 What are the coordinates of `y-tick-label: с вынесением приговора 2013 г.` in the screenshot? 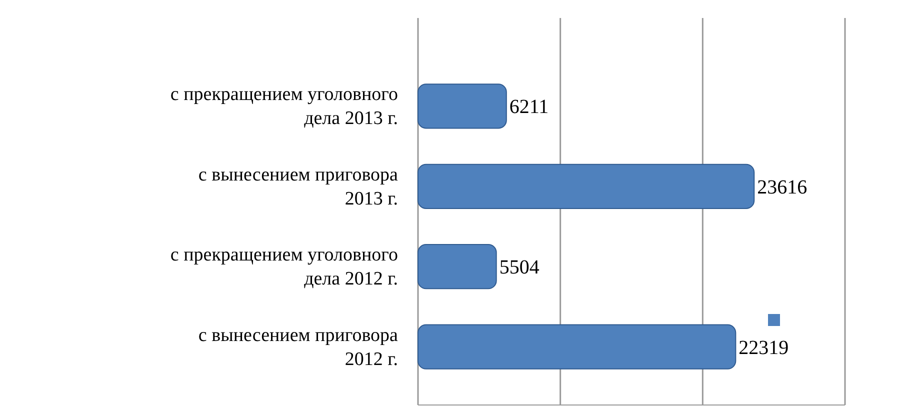 It's located at (298, 187).